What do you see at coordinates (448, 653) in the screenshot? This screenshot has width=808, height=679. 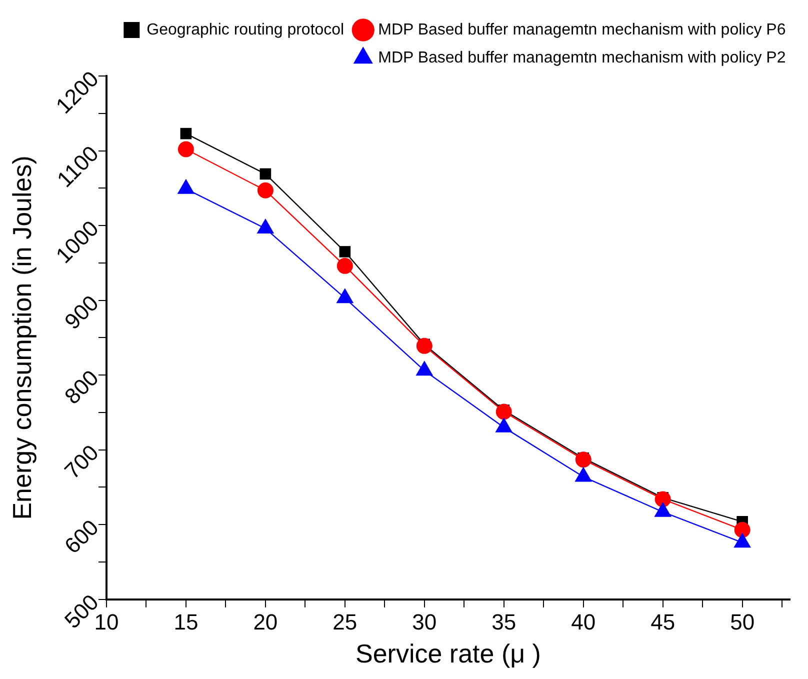 I see `x-axis-title: Service rate (μ )` at bounding box center [448, 653].